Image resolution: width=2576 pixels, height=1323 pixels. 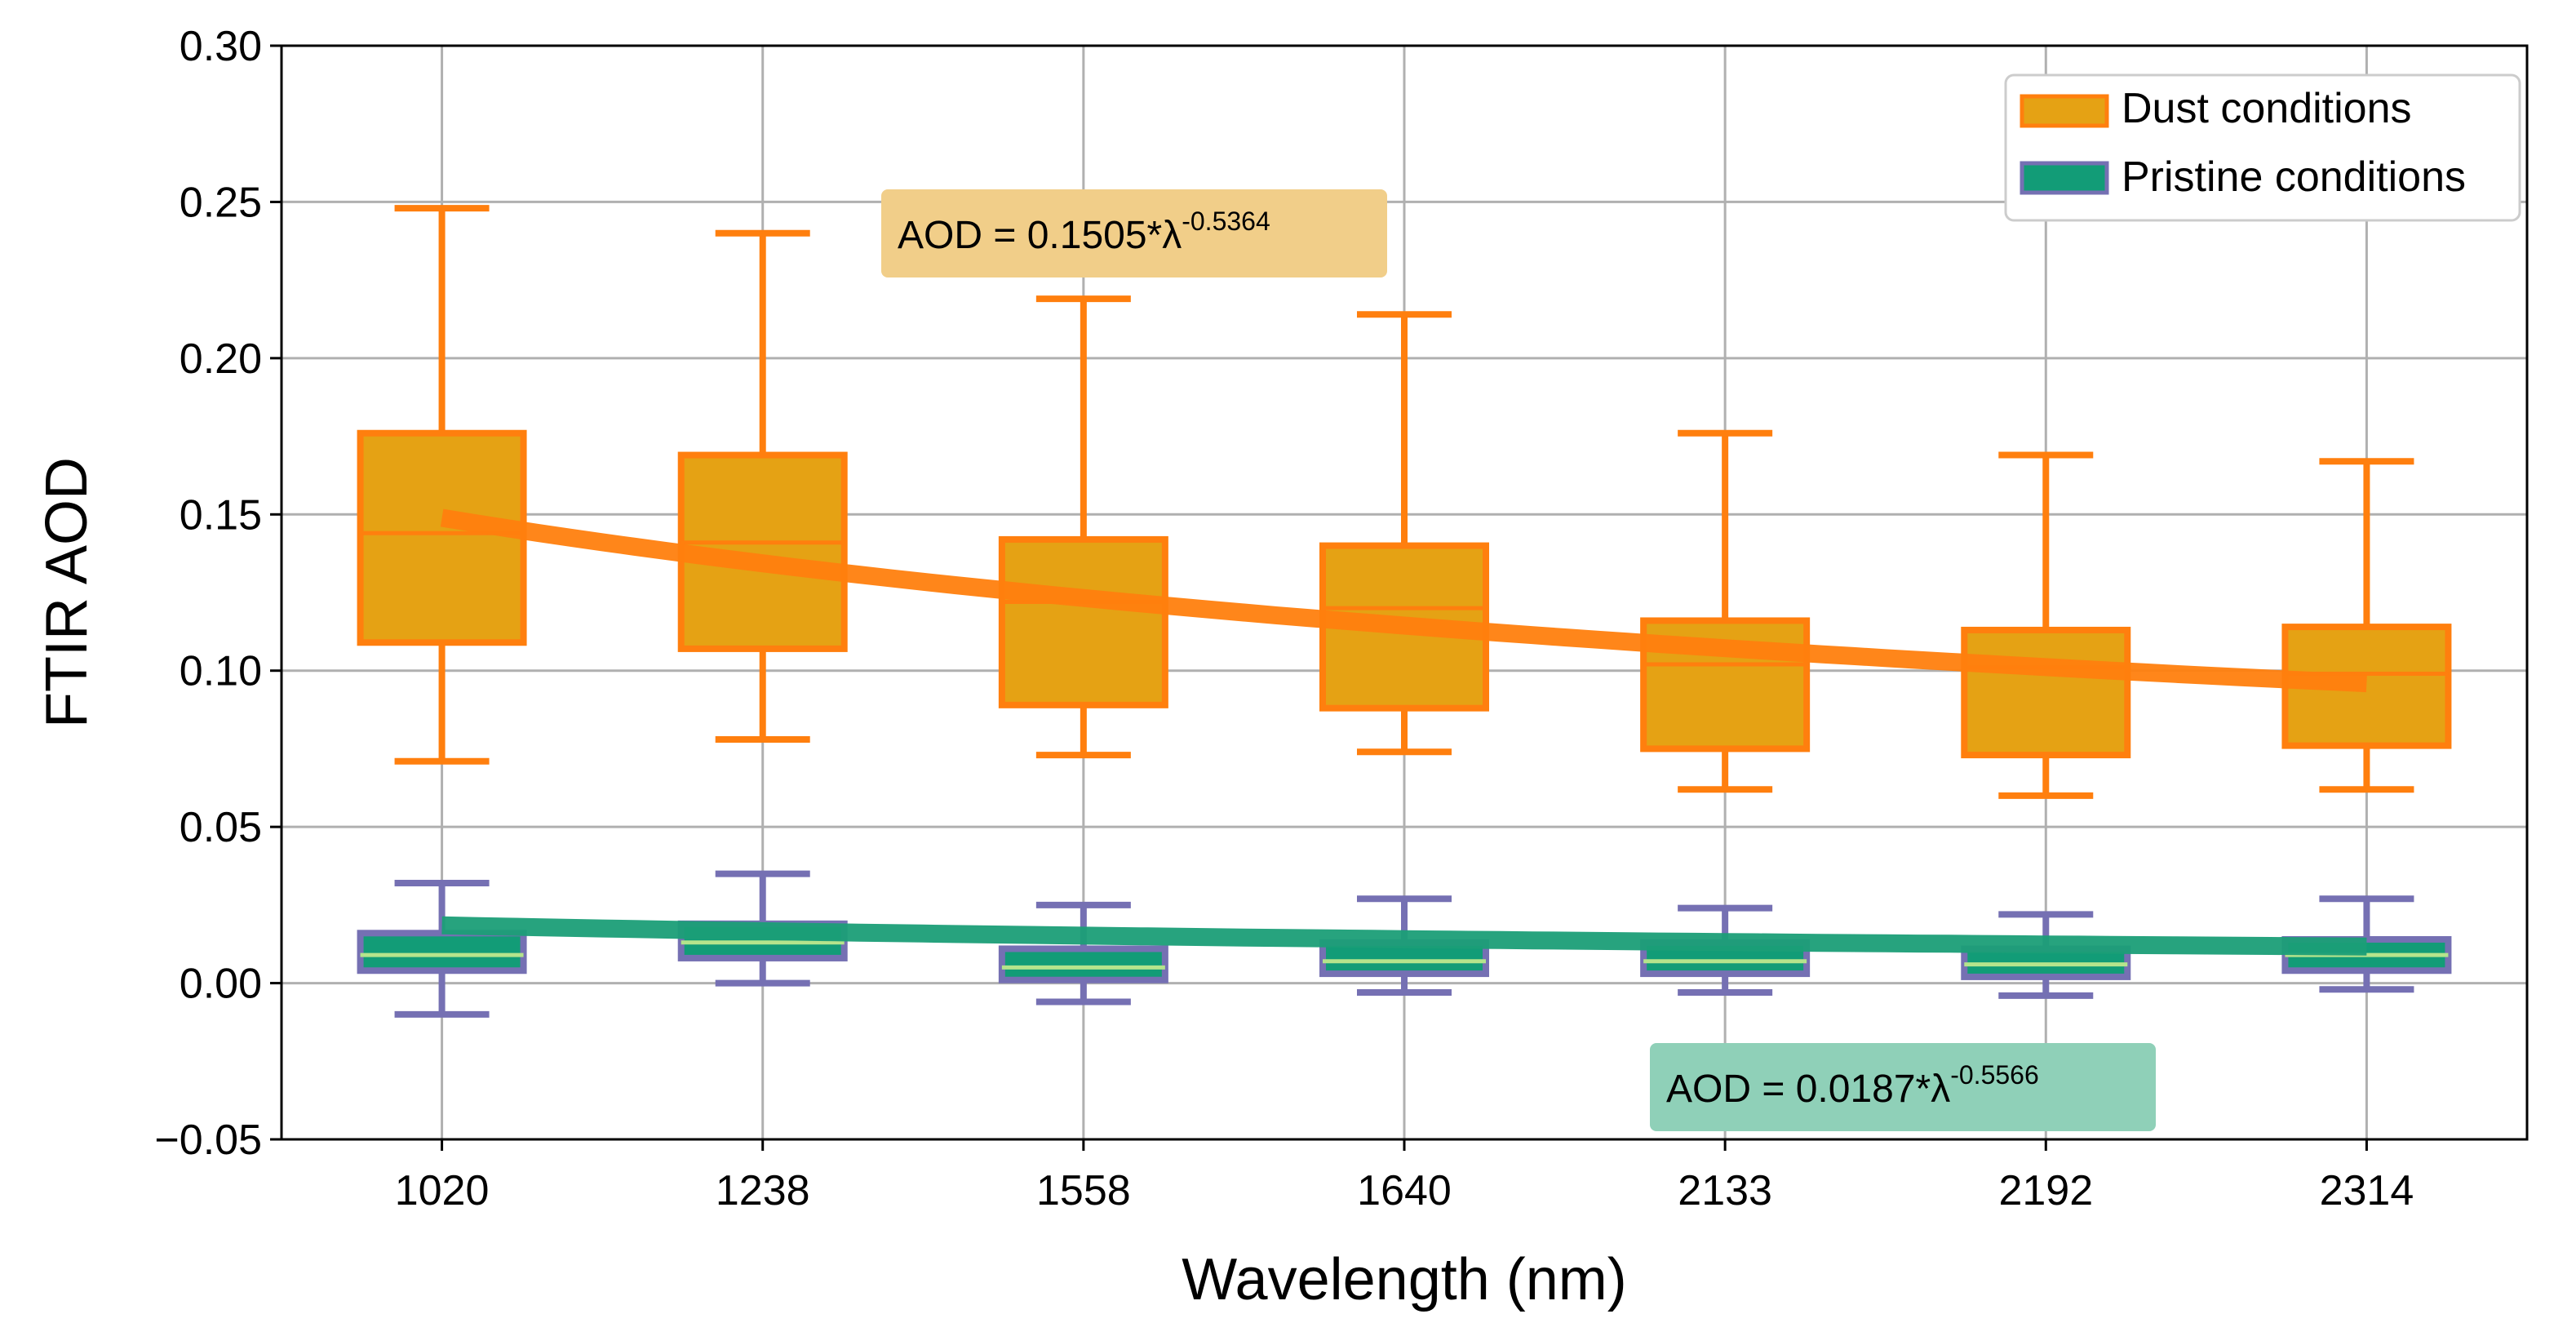 I want to click on pristine-fit-annotation-box, so click(x=1903, y=1087).